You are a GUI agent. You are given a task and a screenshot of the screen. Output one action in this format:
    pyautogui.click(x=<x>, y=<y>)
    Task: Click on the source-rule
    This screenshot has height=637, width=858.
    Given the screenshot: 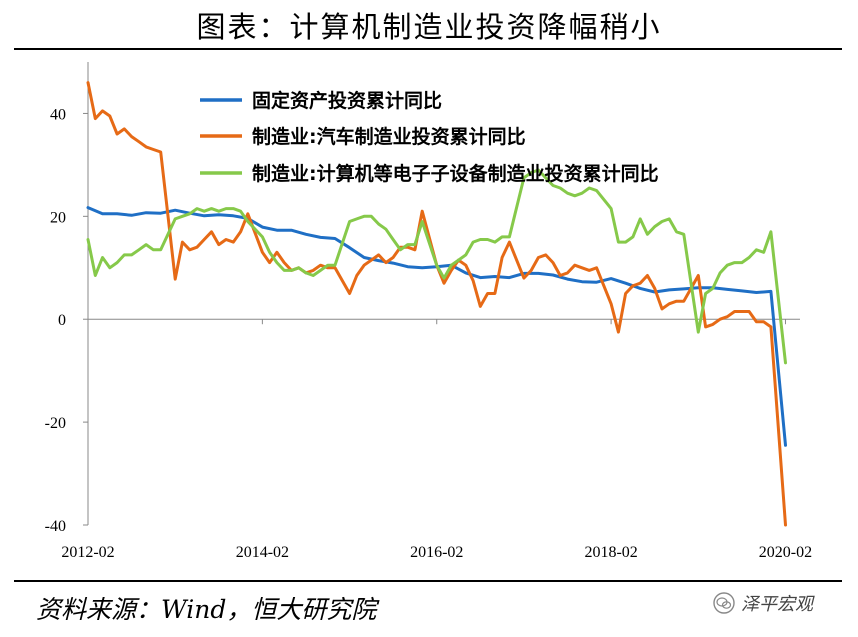 What is the action you would take?
    pyautogui.click(x=428, y=581)
    